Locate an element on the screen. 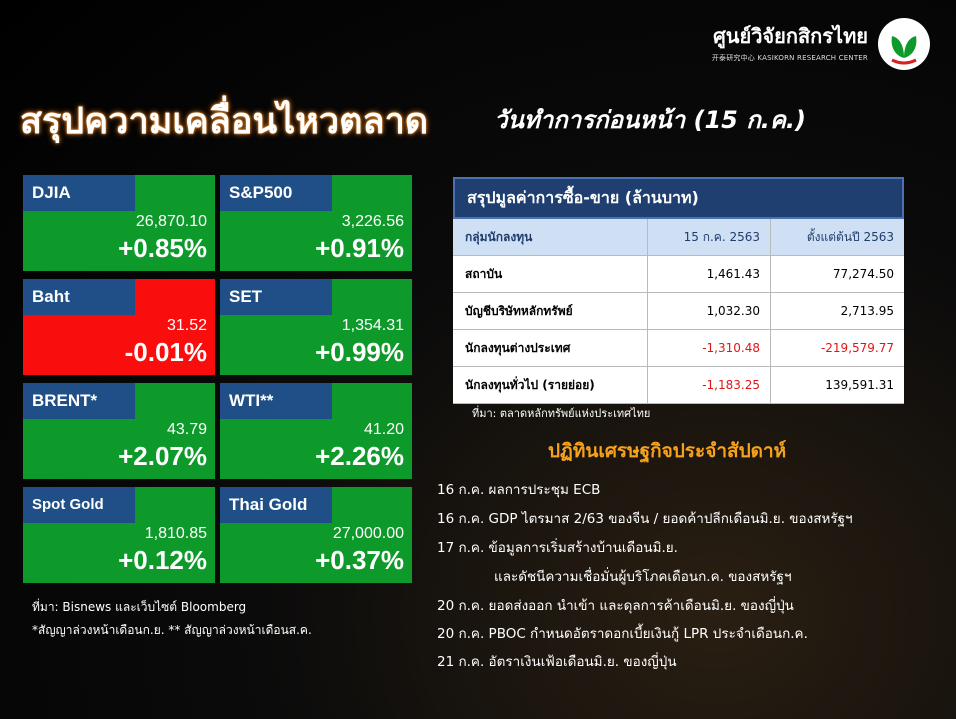 The height and width of the screenshot is (719, 956). page-subtitle: วันทำการก่อนหน้า (15 ก.ค.) is located at coordinates (650, 120).